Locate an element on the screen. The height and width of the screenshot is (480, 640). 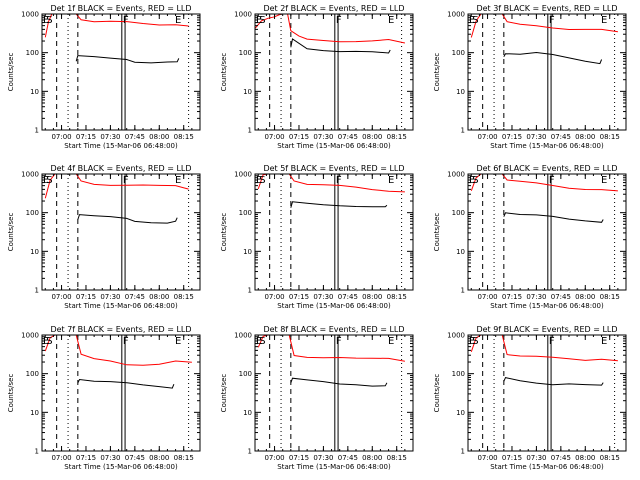
panel-title: Det 8f BLACK = Events, RED = LLD is located at coordinates (333, 329).